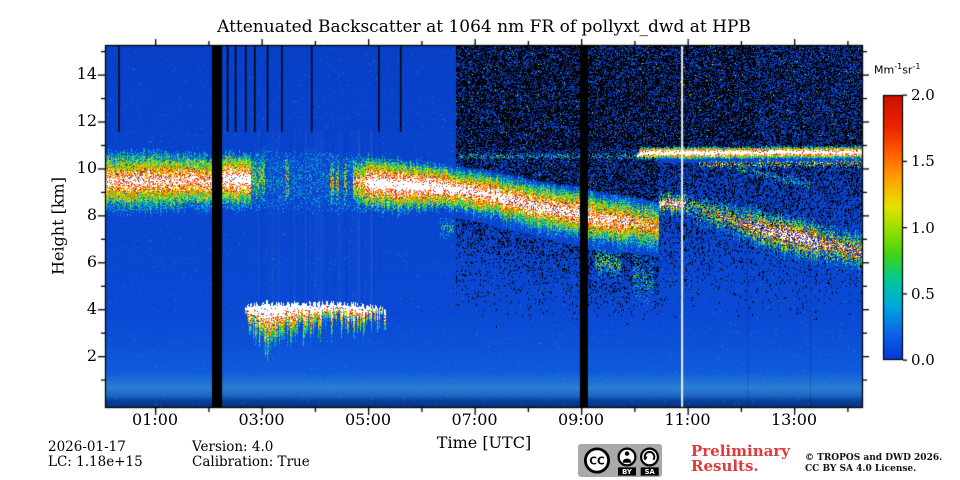 Image resolution: width=960 pixels, height=480 pixels. I want to click on measurement-date: 2026-01-17, so click(87, 447).